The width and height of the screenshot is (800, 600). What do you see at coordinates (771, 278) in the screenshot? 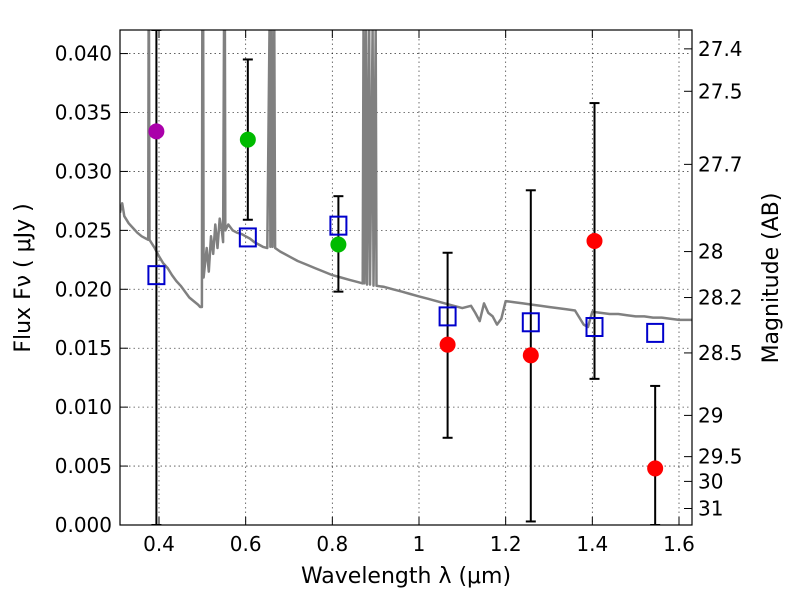
I see `y2-axis-label: Magnitude (AB)` at bounding box center [771, 278].